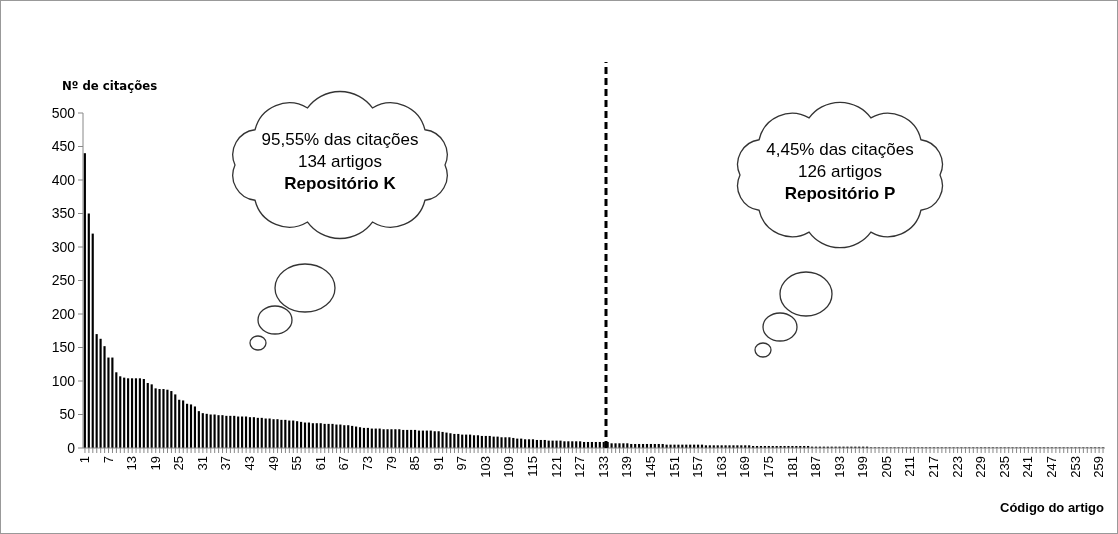  What do you see at coordinates (132, 463) in the screenshot?
I see `x-tick-label: 13` at bounding box center [132, 463].